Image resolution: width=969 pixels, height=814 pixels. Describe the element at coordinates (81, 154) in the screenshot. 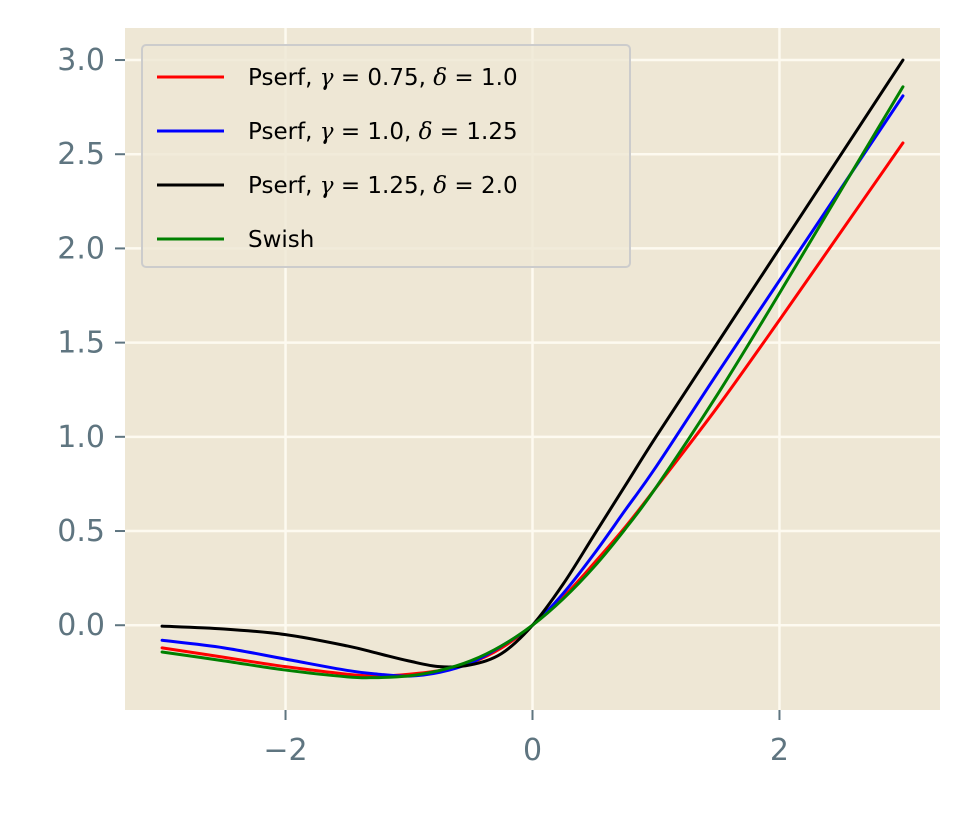

I see `y-tick-label: 2.5` at that location.